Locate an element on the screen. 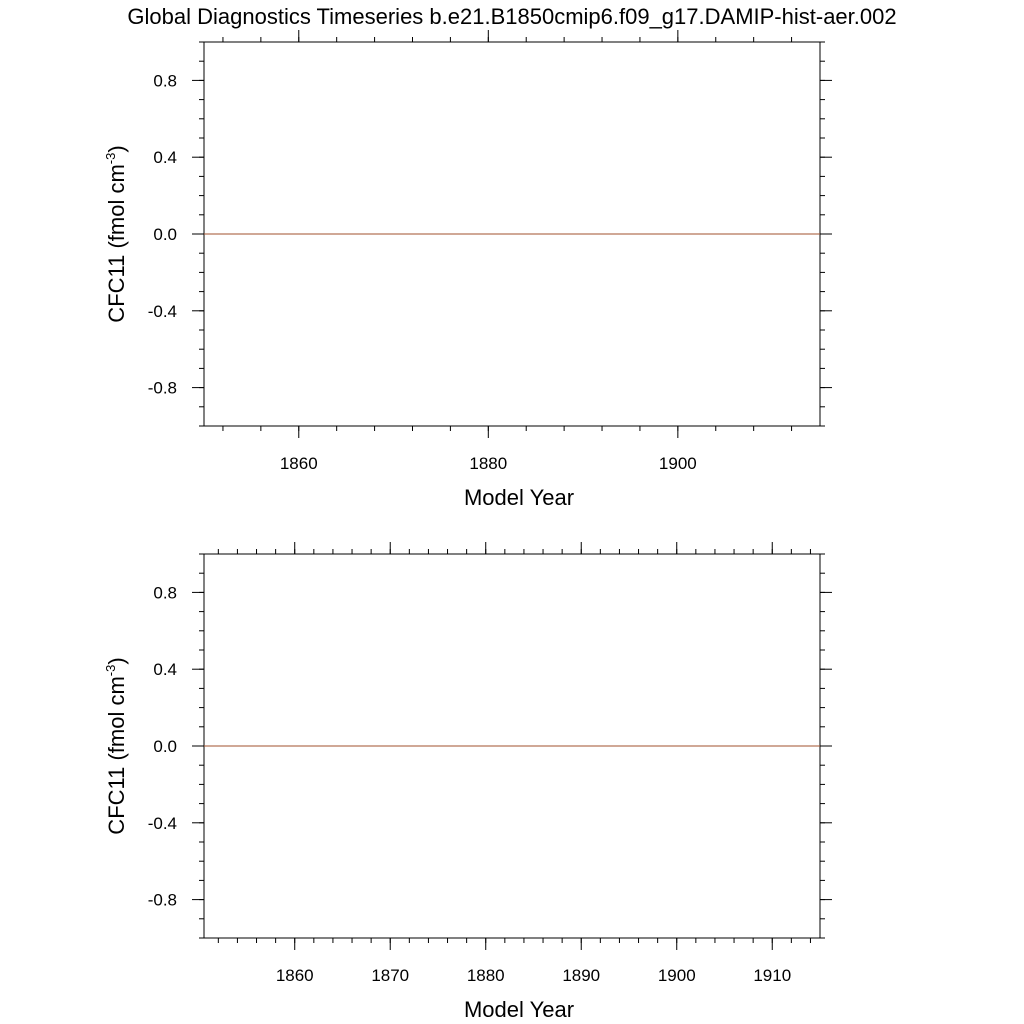 Image resolution: width=1024 pixels, height=1024 pixels. p1-x-tick-label: 1900 is located at coordinates (677, 975).